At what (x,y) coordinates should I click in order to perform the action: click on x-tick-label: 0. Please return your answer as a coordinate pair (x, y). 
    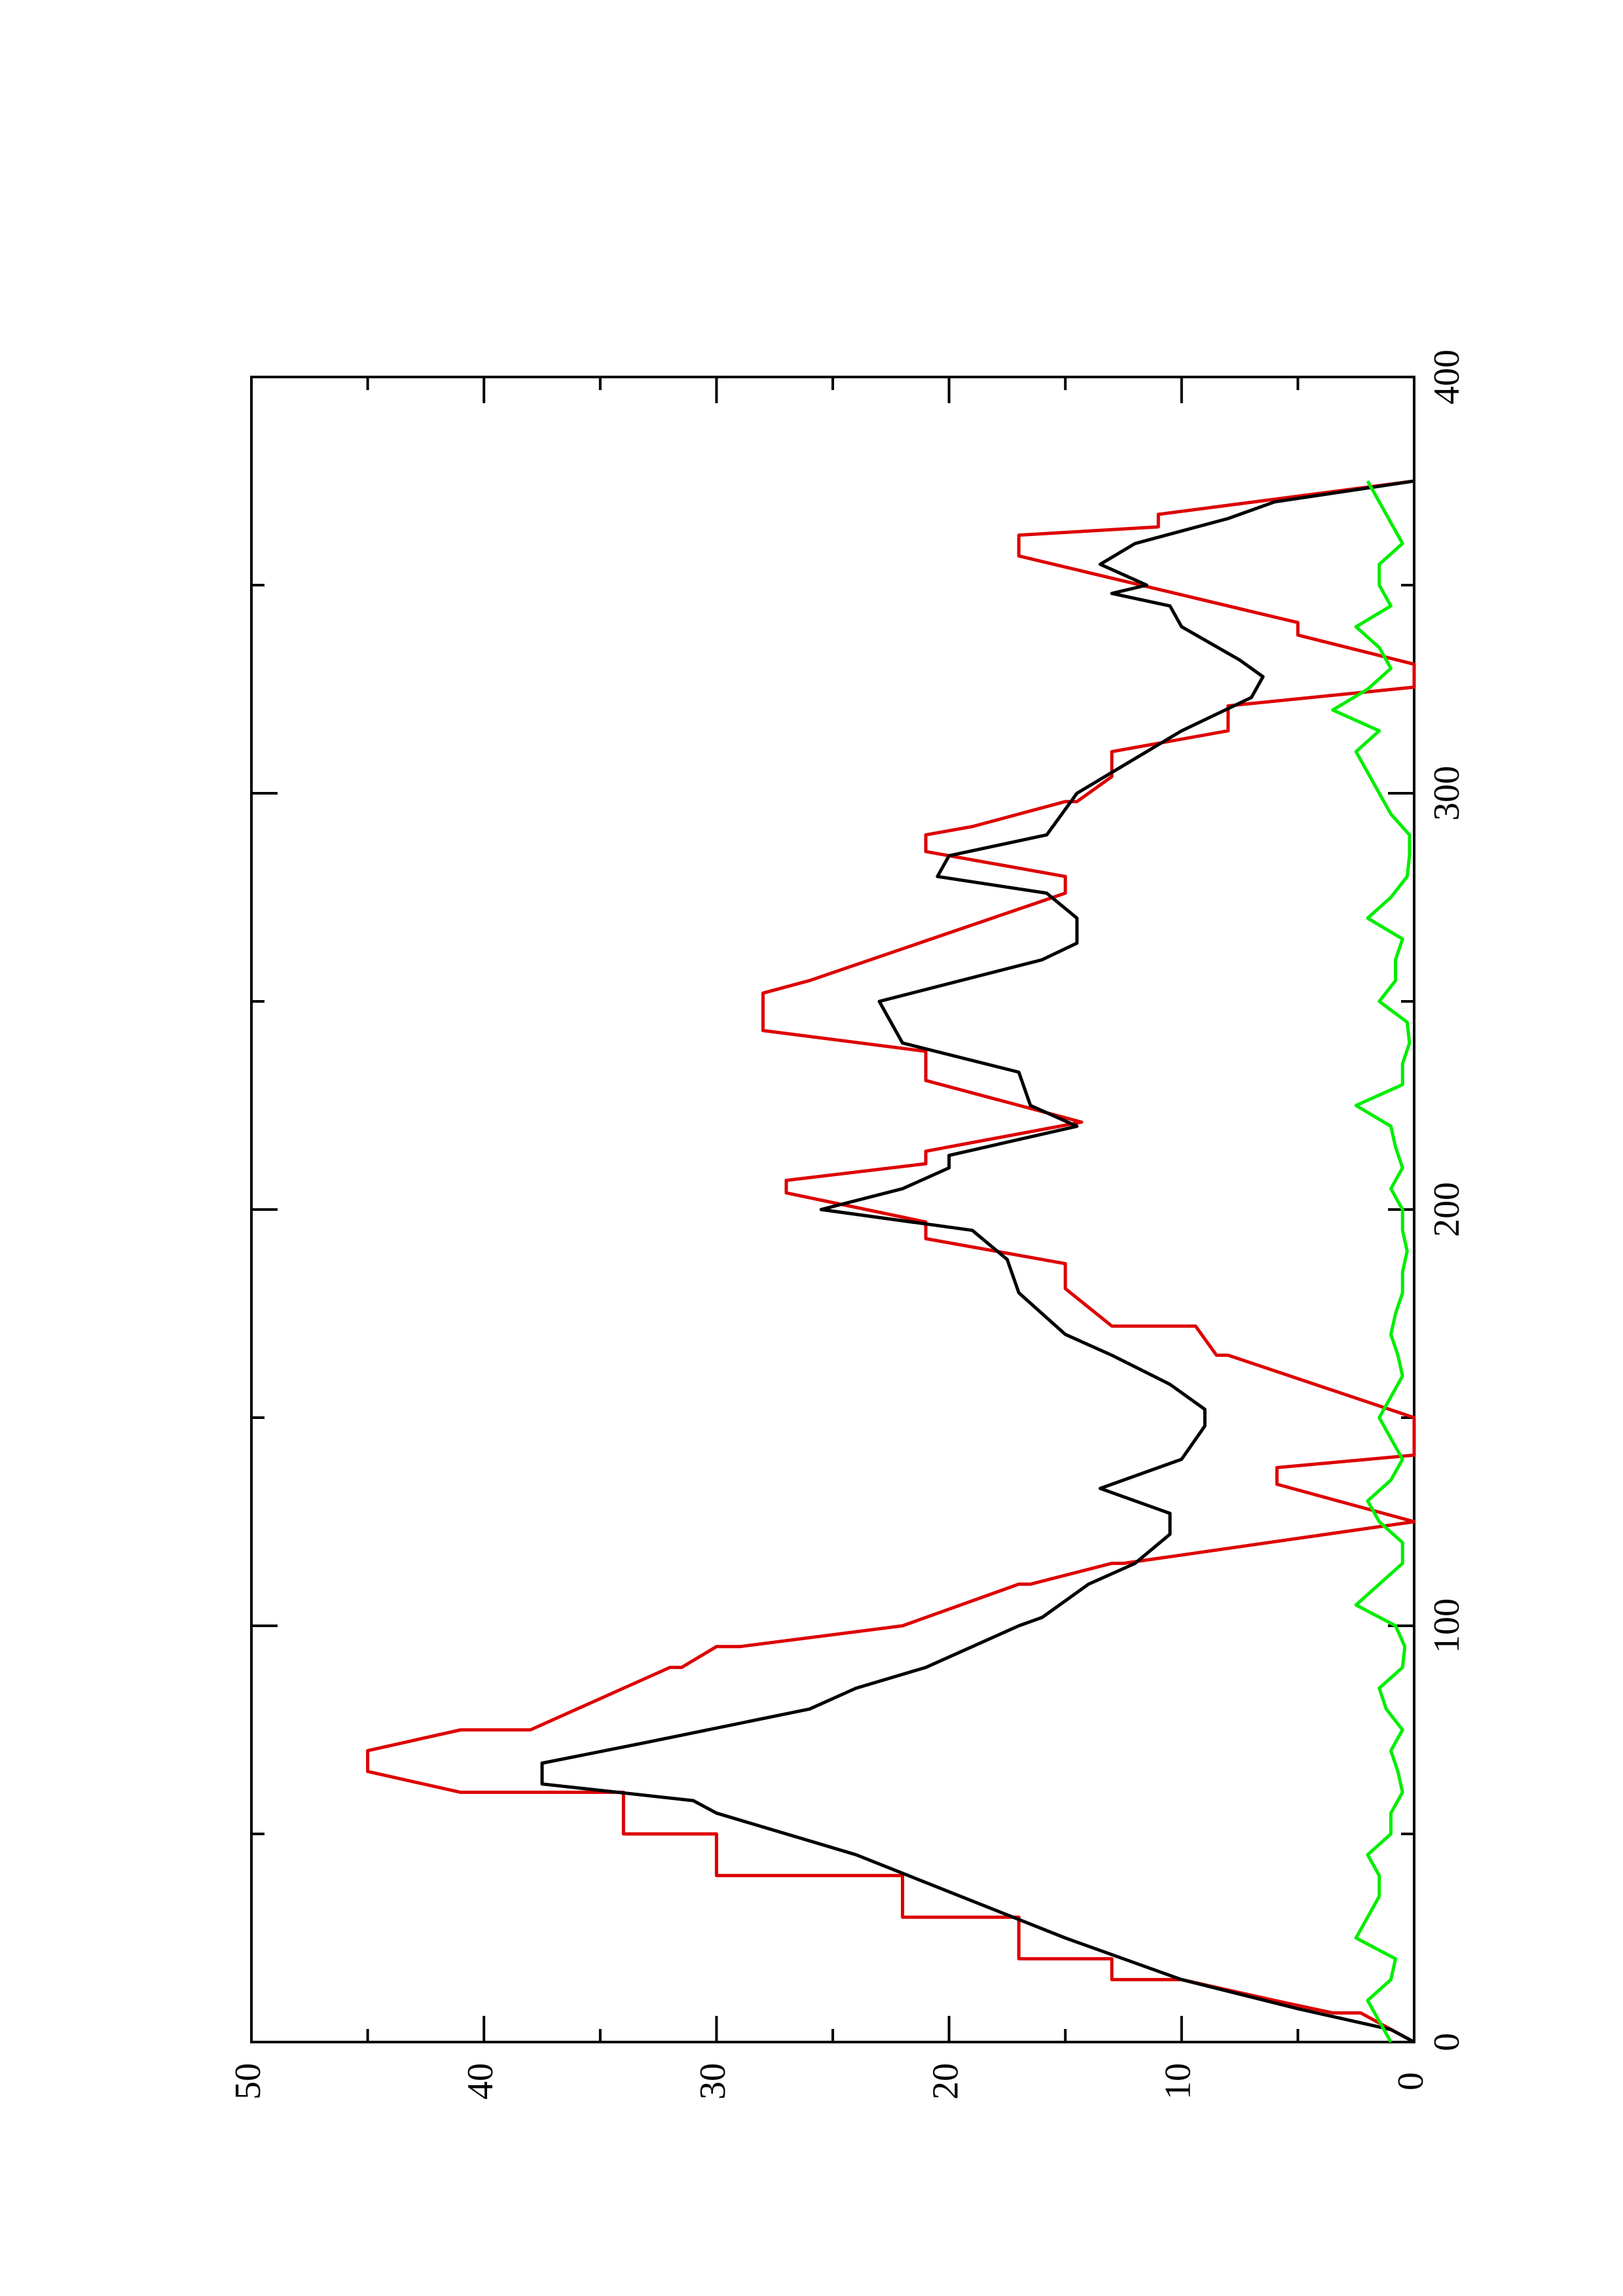
    Looking at the image, I should click on (1447, 2042).